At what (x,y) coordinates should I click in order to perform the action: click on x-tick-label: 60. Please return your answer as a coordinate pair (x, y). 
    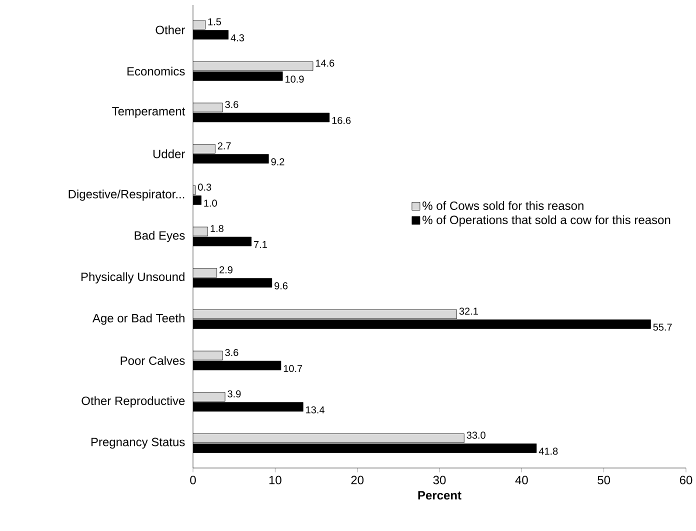
    Looking at the image, I should click on (686, 480).